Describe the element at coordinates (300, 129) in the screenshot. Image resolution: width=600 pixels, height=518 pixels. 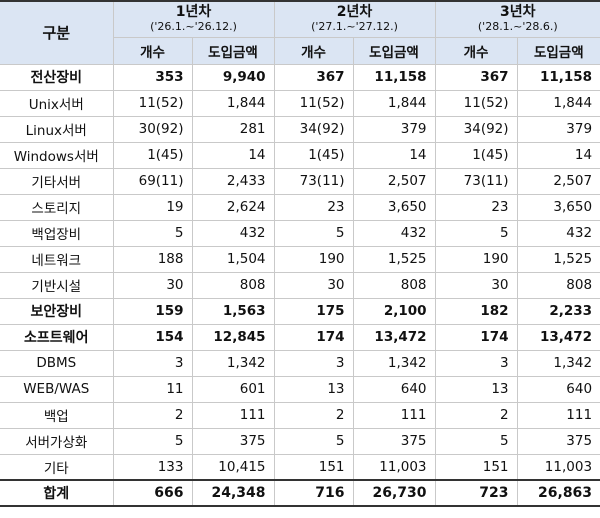
I see `table-row: Linux서버 30(92) 281 34(92) 379 34(92) 379` at that location.